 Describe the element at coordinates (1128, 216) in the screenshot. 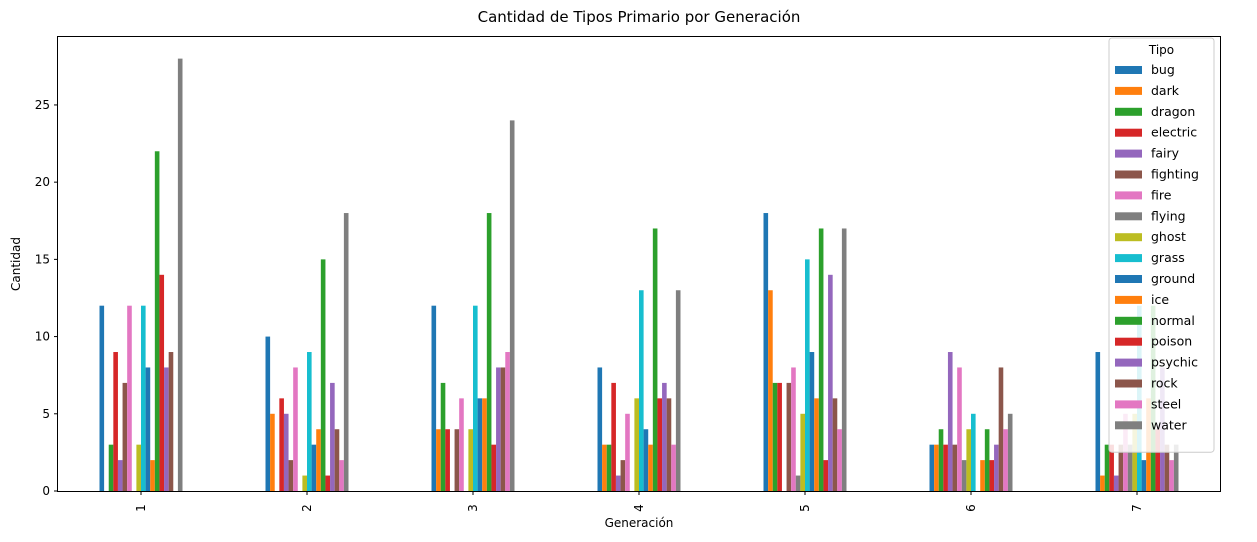

I see `legend-swatch-flying` at that location.